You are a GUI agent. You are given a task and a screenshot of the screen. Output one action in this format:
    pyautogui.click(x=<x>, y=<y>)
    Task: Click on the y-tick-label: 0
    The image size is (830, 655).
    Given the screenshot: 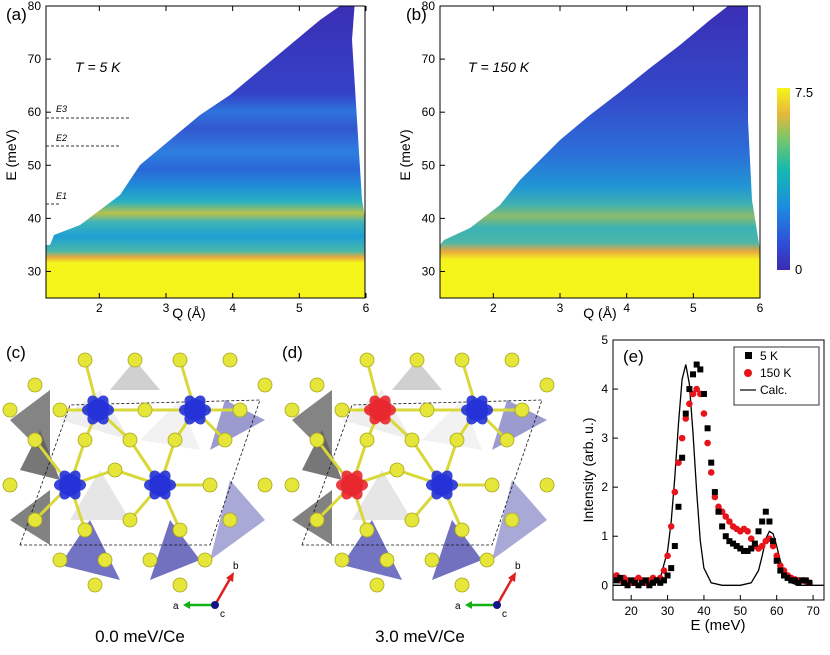 What is the action you would take?
    pyautogui.click(x=604, y=585)
    